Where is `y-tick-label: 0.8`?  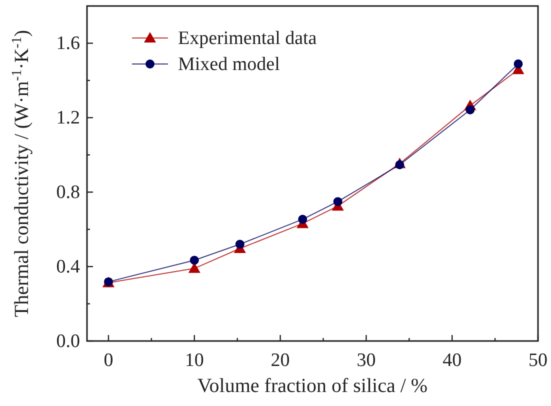
y-tick-label: 0.8 is located at coordinates (68, 193).